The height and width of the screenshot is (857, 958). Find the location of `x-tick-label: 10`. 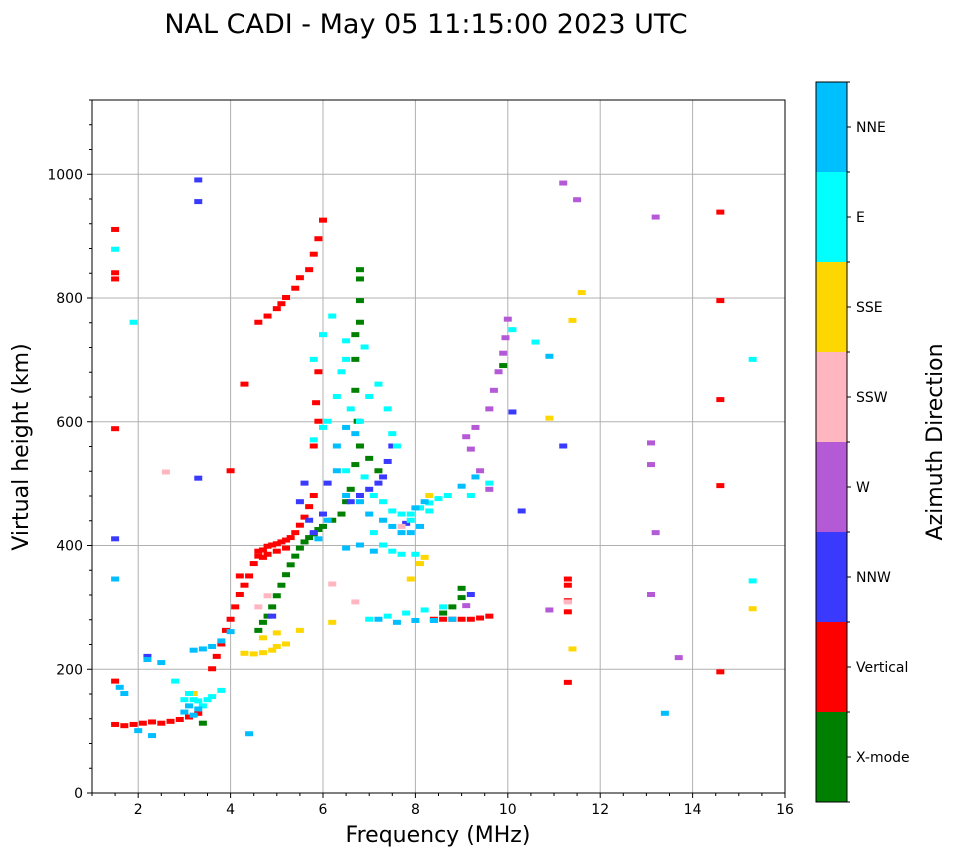

x-tick-label: 10 is located at coordinates (508, 810).